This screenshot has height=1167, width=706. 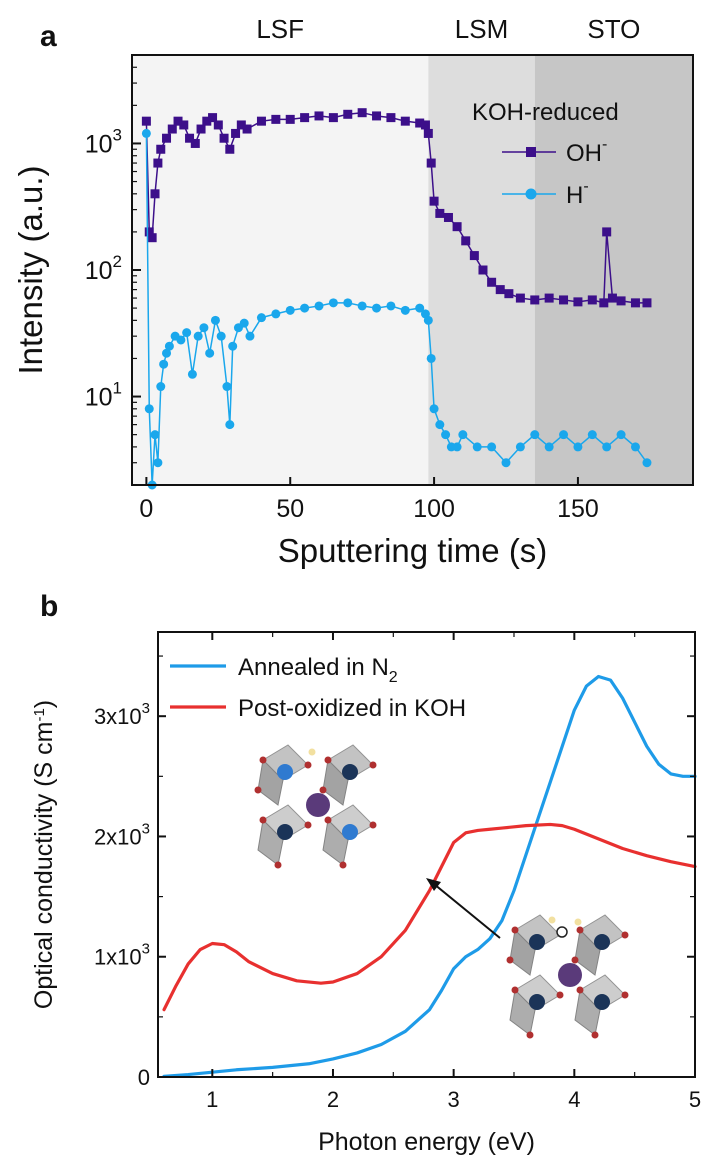 What do you see at coordinates (30, 269) in the screenshot?
I see `y-axis-title-a: Intensity (a.u.)` at bounding box center [30, 269].